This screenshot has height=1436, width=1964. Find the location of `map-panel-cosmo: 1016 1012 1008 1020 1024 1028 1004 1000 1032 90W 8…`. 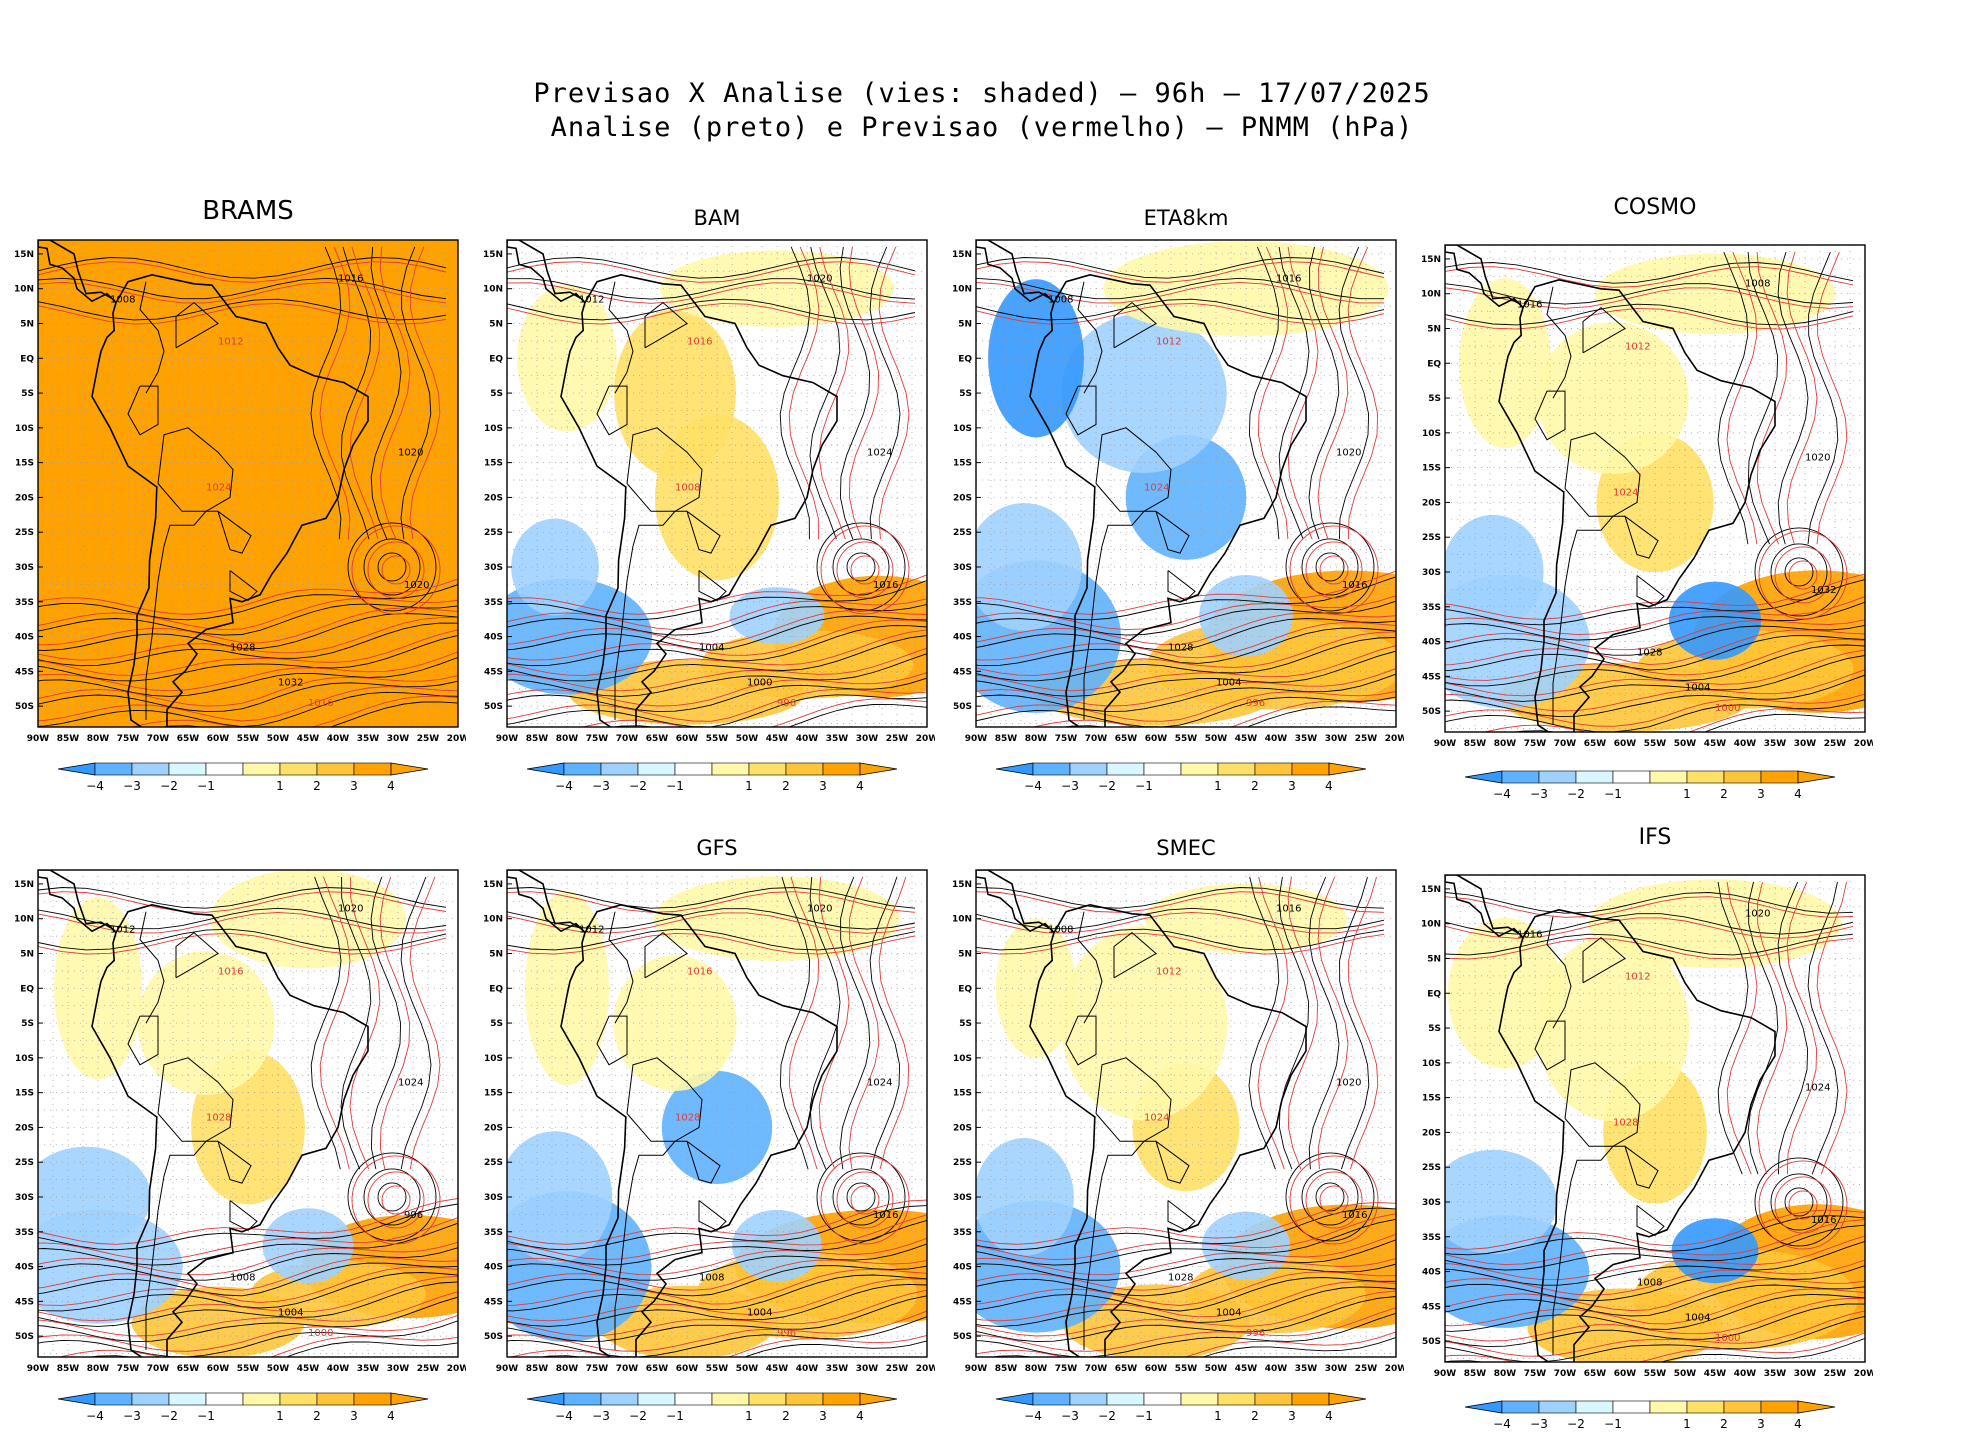

map-panel-cosmo: 1016 1012 1008 1020 1024 1028 1004 1000 1032 90W 8… is located at coordinates (1647, 496).